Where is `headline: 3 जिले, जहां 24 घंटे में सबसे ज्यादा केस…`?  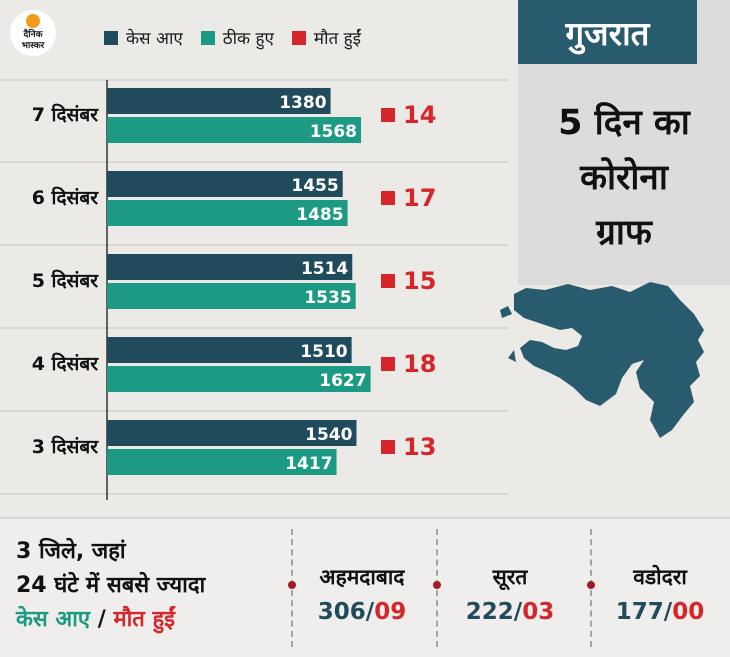
headline: 3 जिले, जहां 24 घंटे में सबसे ज्यादा केस… is located at coordinates (110, 586).